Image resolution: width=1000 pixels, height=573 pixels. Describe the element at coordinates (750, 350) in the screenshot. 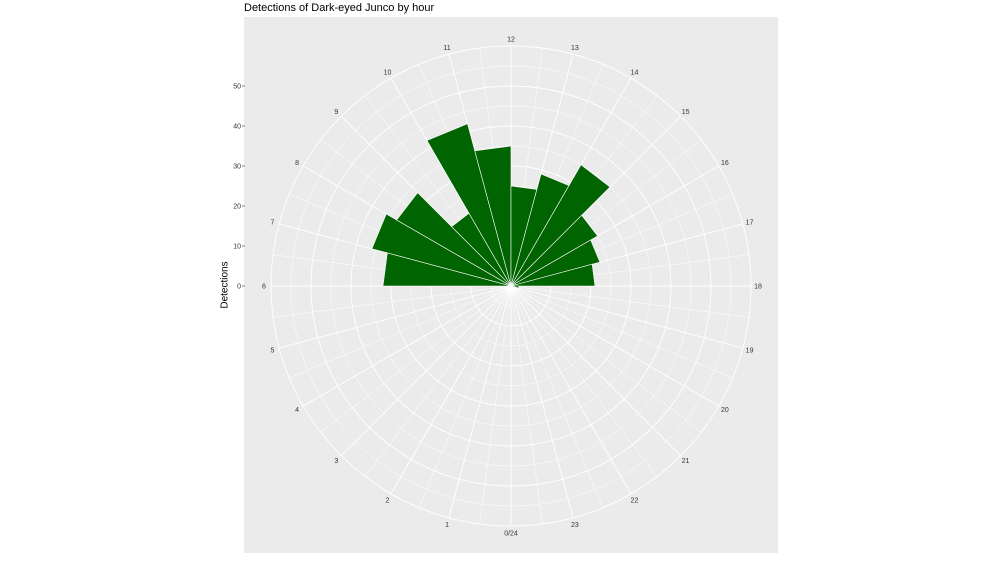

I see `hour-label: 19` at that location.